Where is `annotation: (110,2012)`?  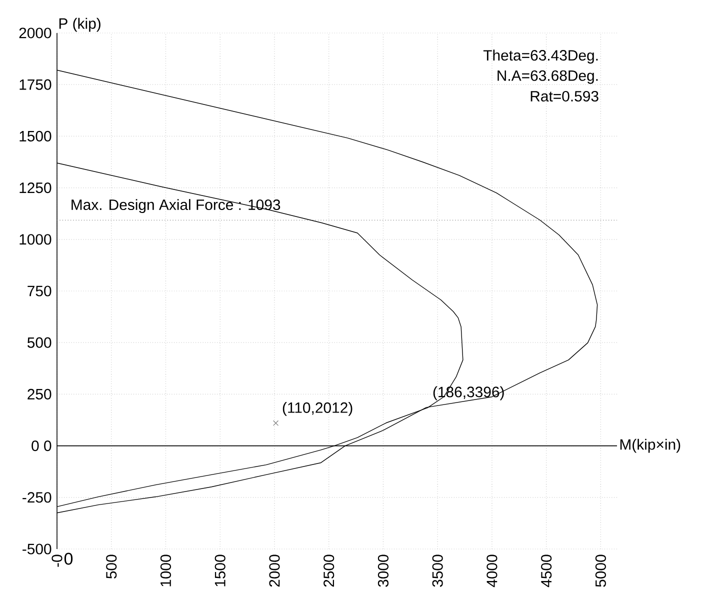 annotation: (110,2012) is located at coordinates (317, 409).